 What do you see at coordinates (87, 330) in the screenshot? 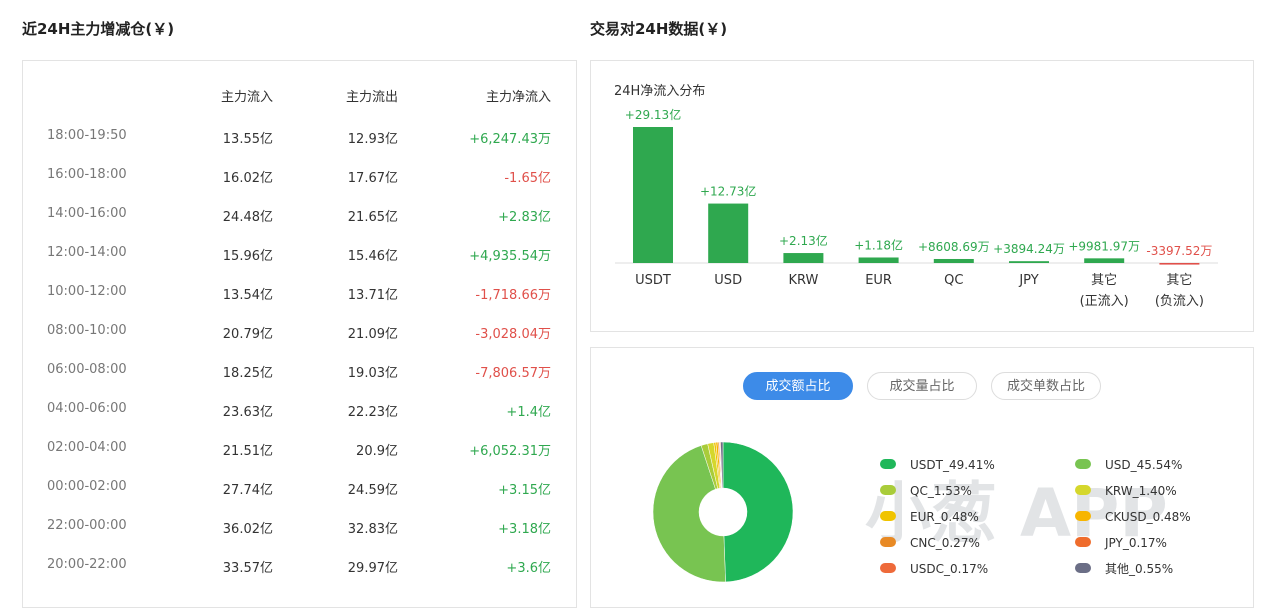
I see `time-cell: 08:00-10:00` at bounding box center [87, 330].